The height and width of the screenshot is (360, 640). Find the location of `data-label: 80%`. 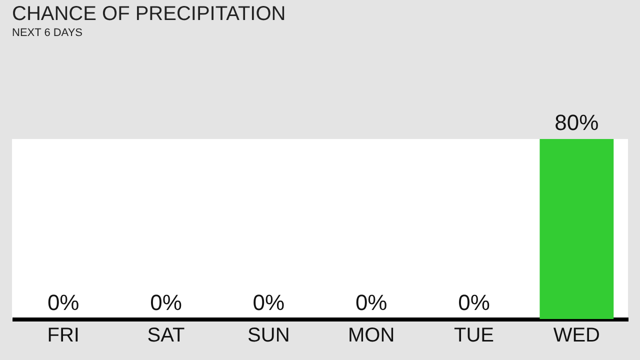

data-label: 80% is located at coordinates (576, 122).